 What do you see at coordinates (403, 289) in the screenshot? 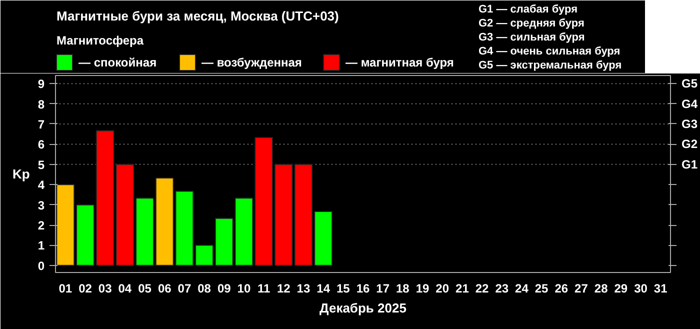
I see `x-tick-label: 18` at bounding box center [403, 289].